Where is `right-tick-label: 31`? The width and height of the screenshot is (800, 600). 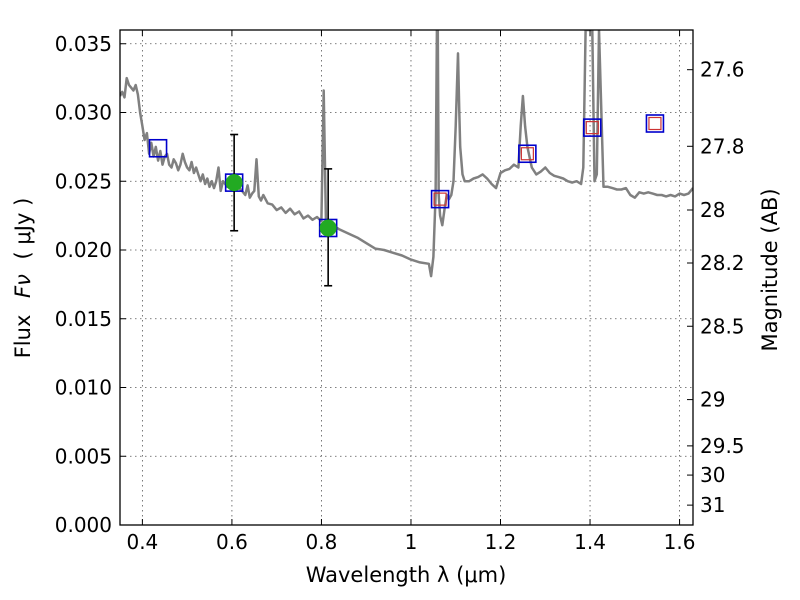
right-tick-label: 31 is located at coordinates (712, 505).